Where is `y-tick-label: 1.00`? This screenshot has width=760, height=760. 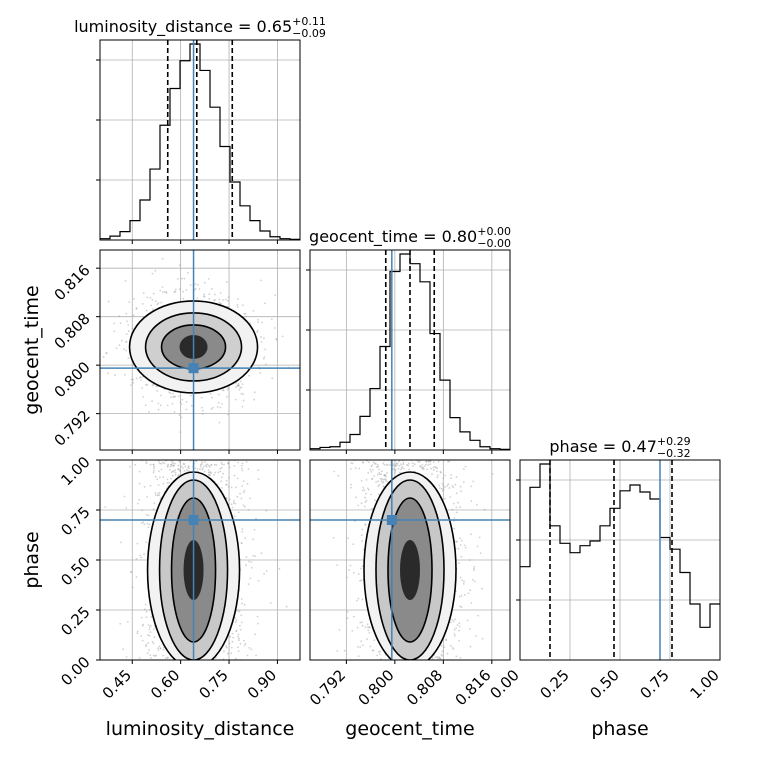
y-tick-label: 1.00 is located at coordinates (75, 471).